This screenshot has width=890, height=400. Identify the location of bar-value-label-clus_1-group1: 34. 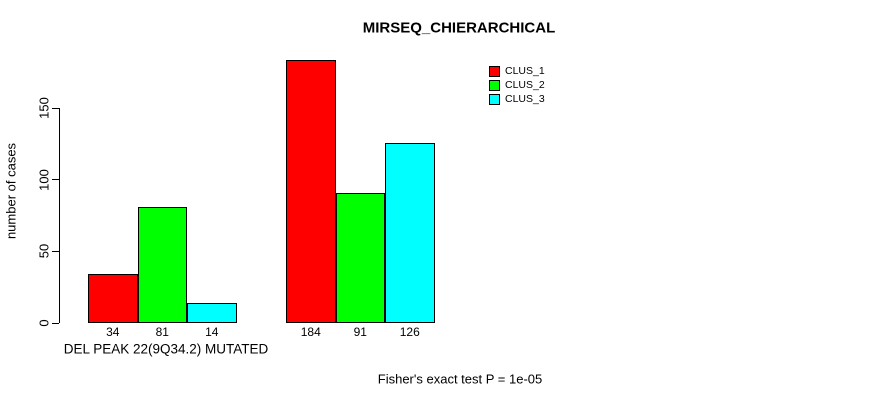
(113, 332).